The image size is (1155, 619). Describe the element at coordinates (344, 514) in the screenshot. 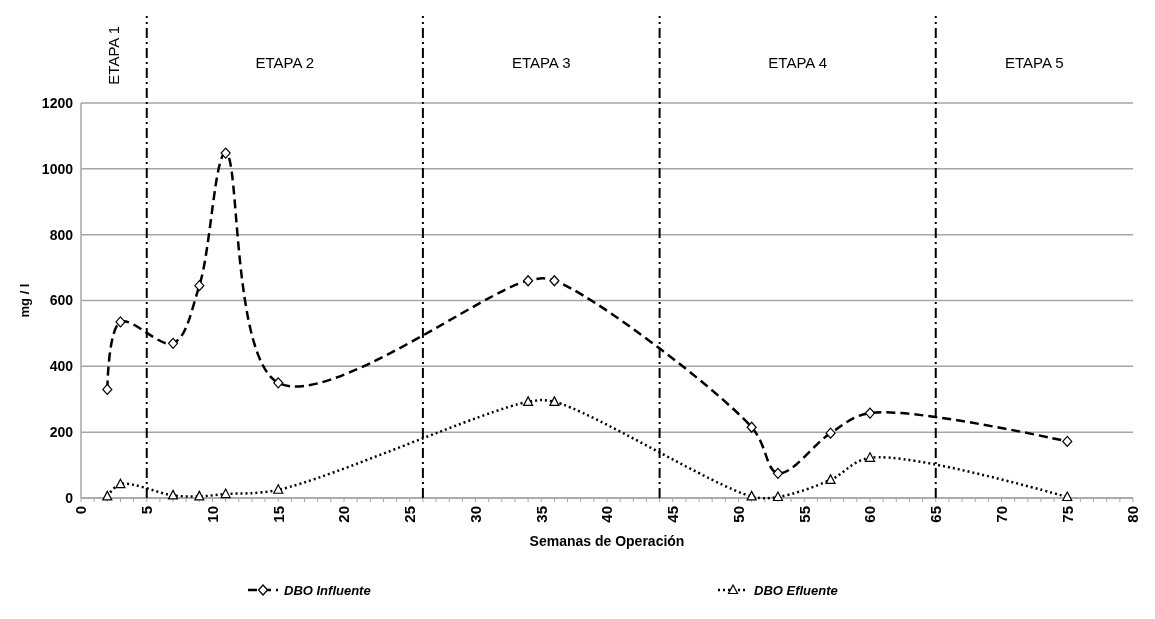

I see `x-tick-label: 20` at that location.